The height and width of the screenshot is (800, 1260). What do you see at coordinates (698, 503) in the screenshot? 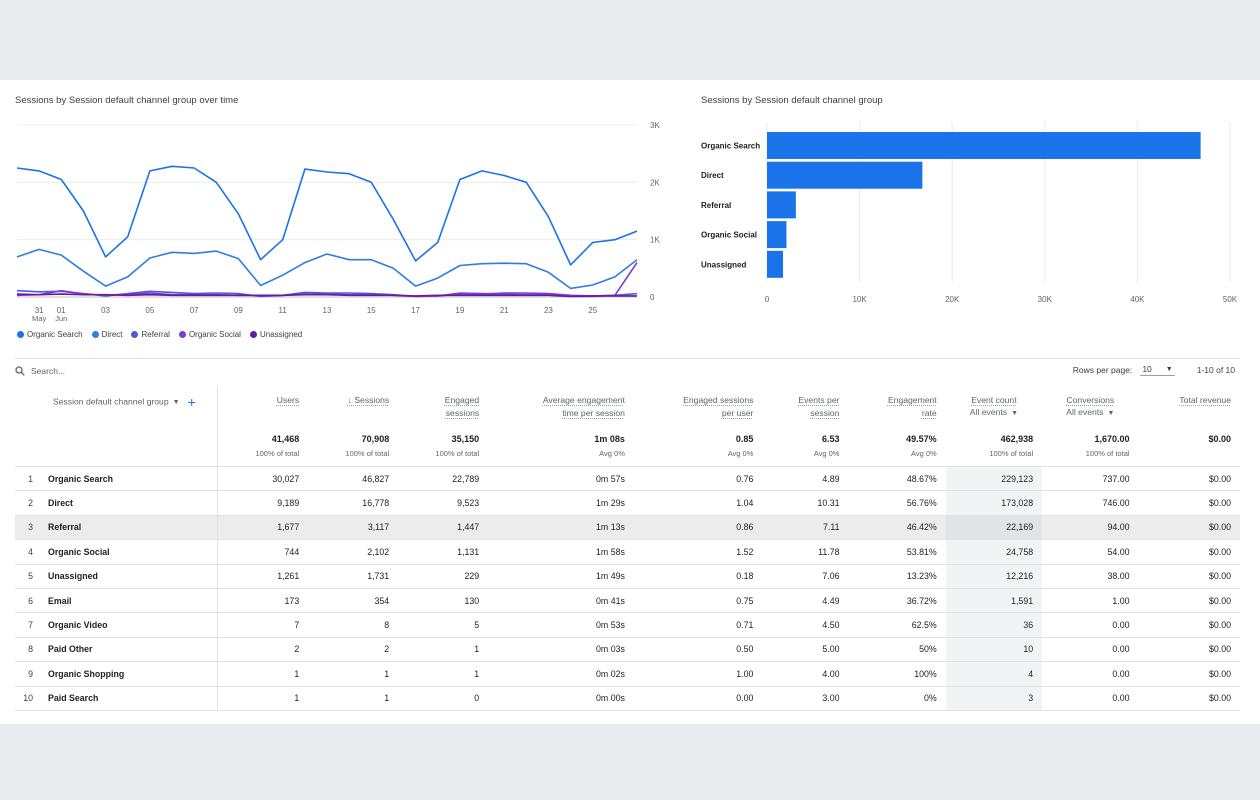
I see `metric-cell: 1.04` at bounding box center [698, 503].